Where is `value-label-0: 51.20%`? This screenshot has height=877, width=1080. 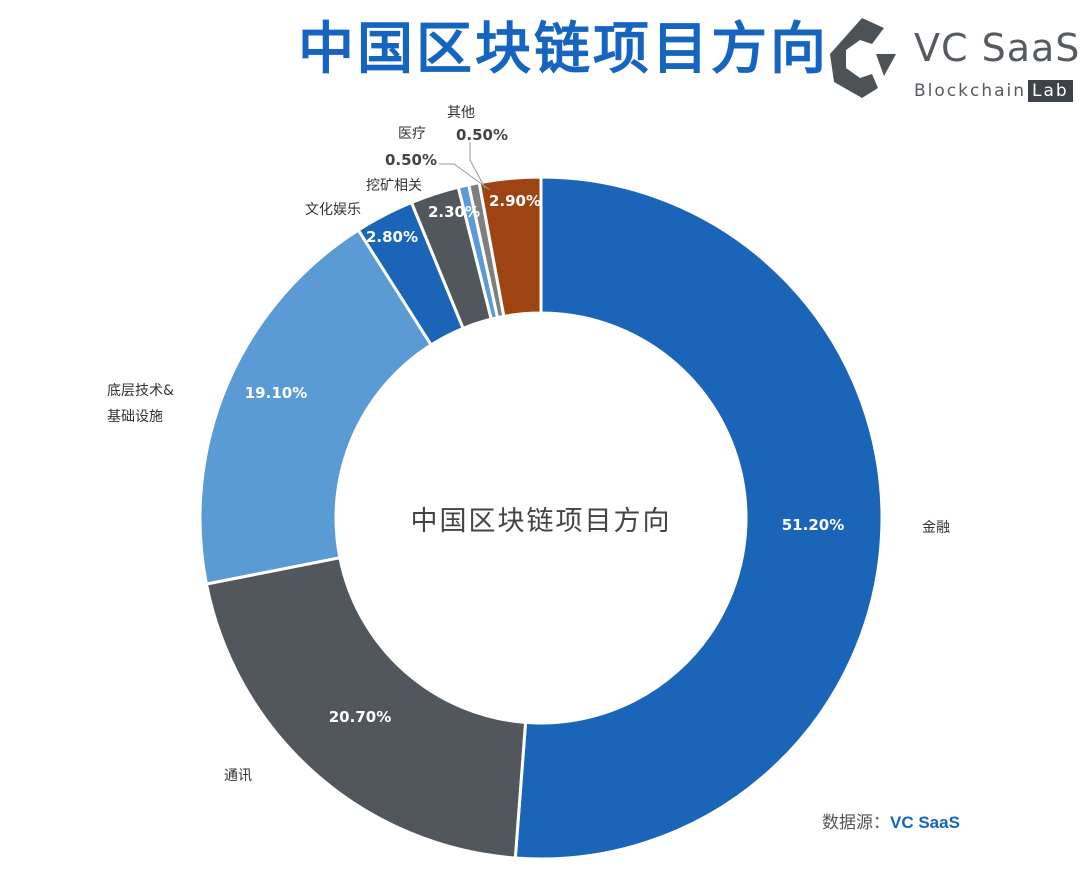 value-label-0: 51.20% is located at coordinates (813, 525).